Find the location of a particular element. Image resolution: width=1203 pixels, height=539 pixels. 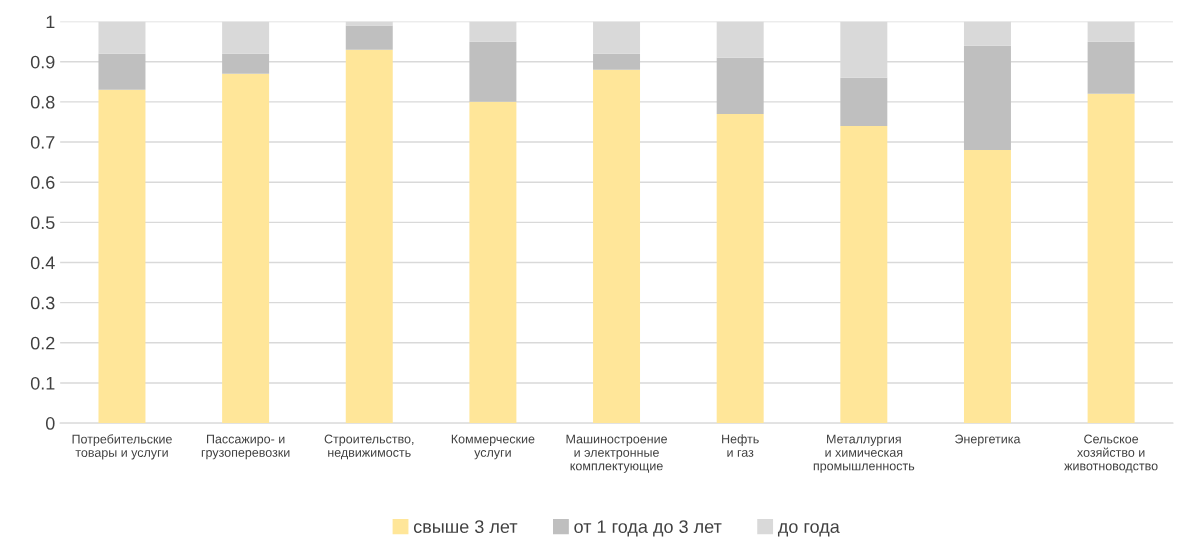

x-tick-label: Потребительские товары и услуги is located at coordinates (122, 447).